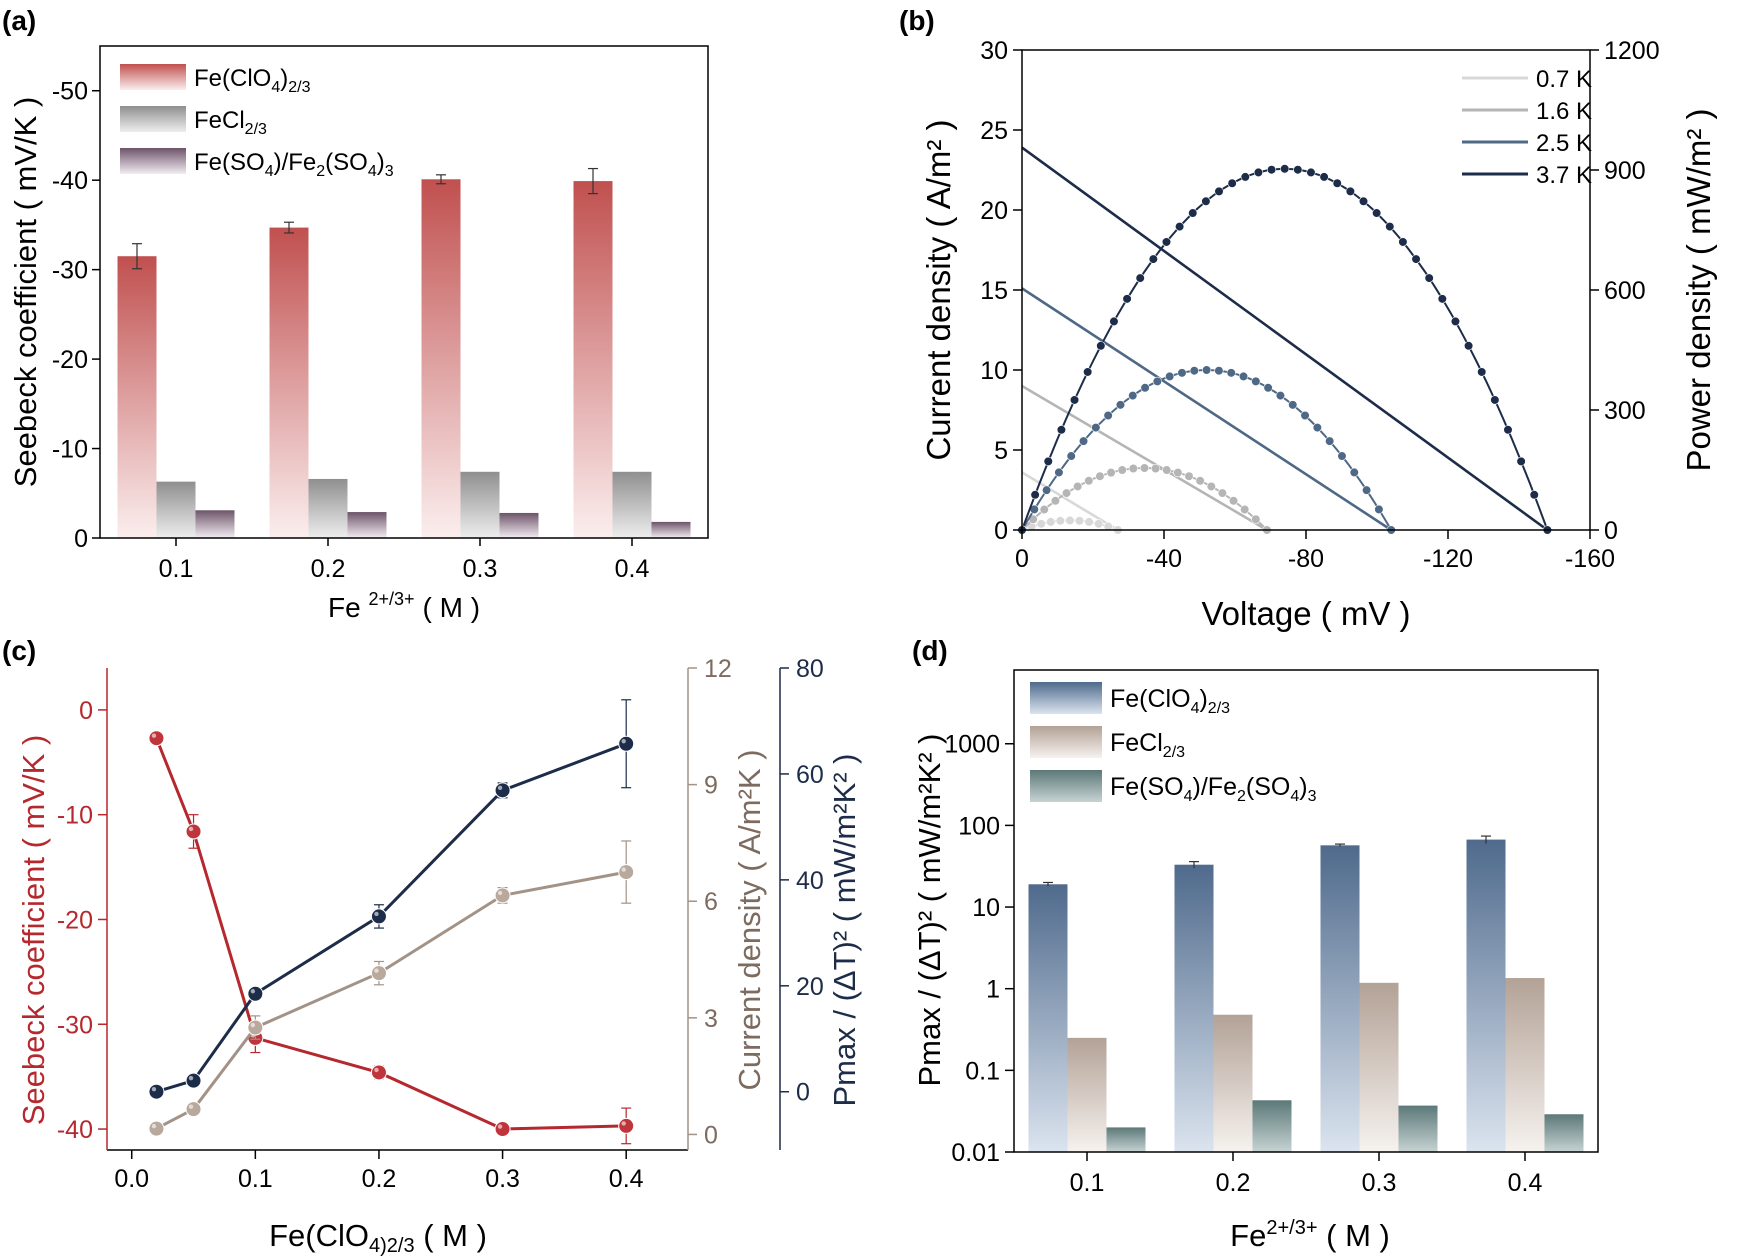 Image resolution: width=1750 pixels, height=1256 pixels. I want to click on panel-d-x-tick-label: 0.4, so click(1525, 1183).